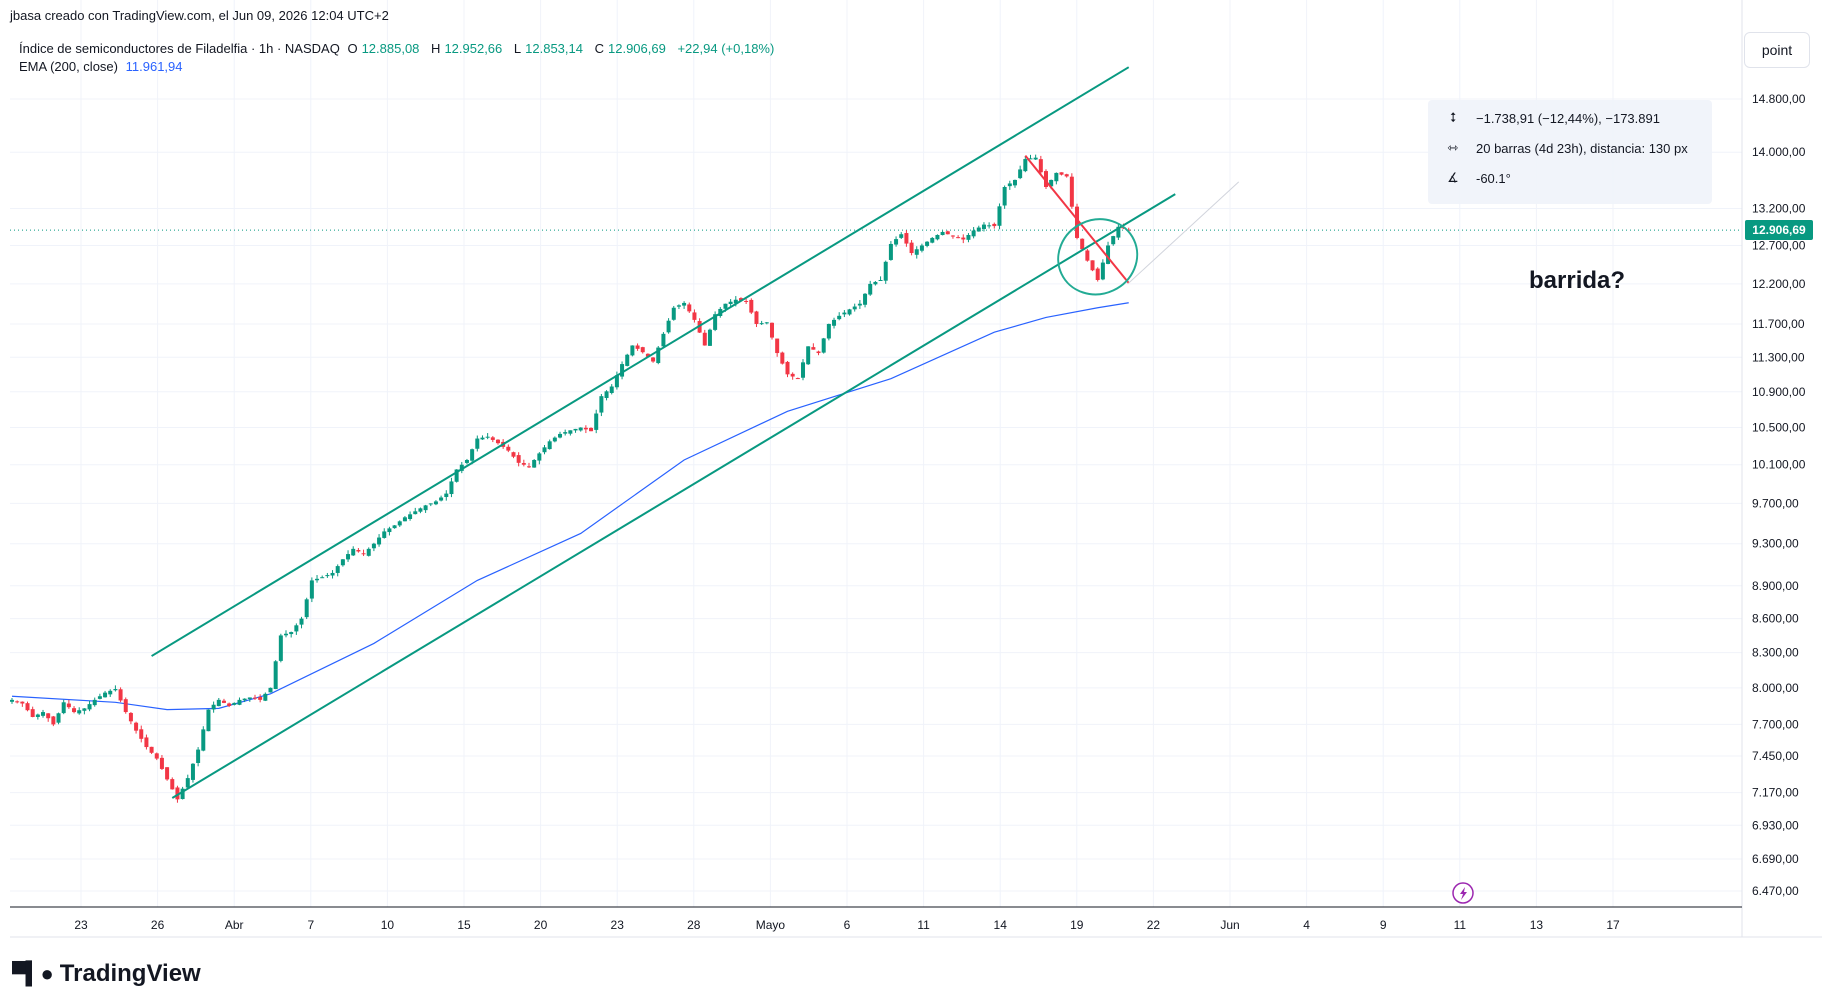 Image resolution: width=1824 pixels, height=1006 pixels. I want to click on price-tick-label: 6.930,00, so click(1775, 825).